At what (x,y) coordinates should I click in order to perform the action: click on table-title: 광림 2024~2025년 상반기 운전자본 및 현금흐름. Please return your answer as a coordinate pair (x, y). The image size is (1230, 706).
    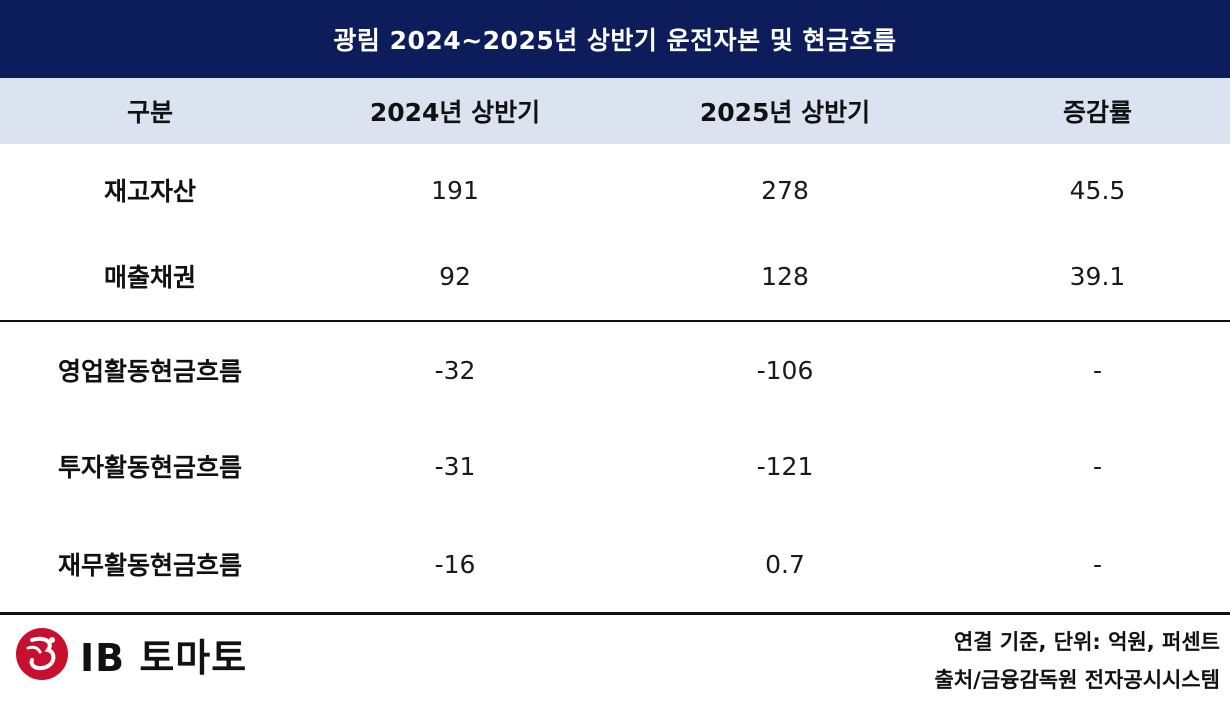
    Looking at the image, I should click on (615, 39).